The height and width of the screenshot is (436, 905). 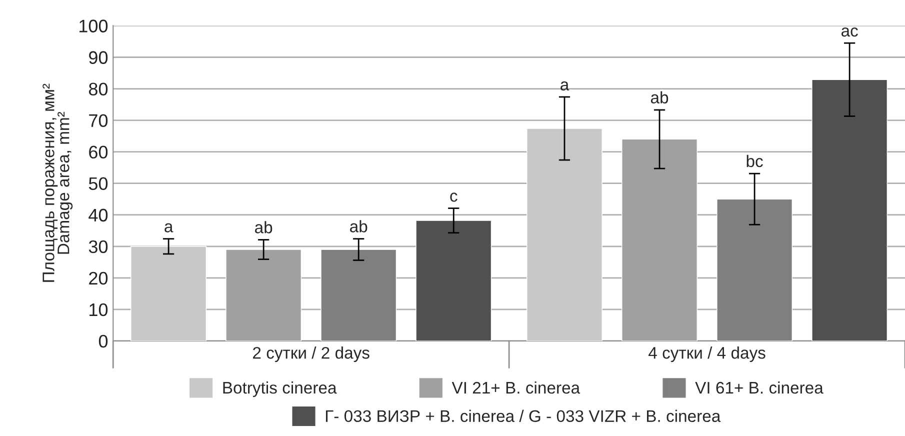 I want to click on y-tick-label: 100, so click(x=94, y=26).